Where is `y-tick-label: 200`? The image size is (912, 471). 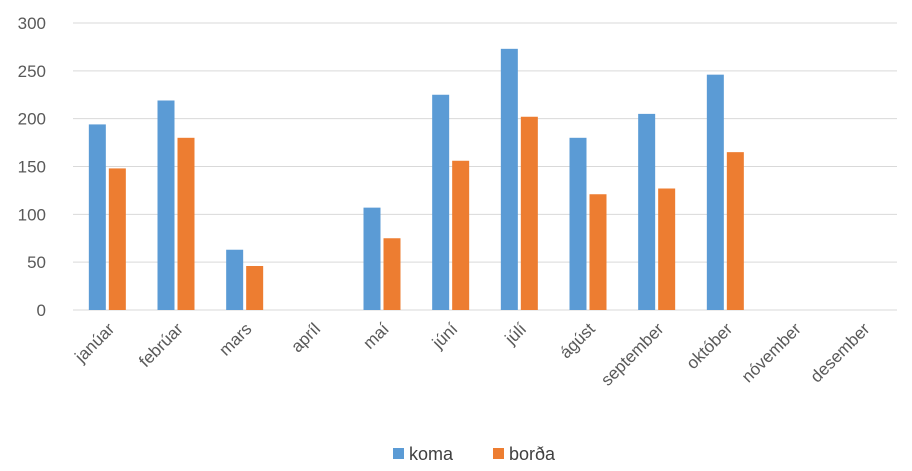
y-tick-label: 200 is located at coordinates (32, 119).